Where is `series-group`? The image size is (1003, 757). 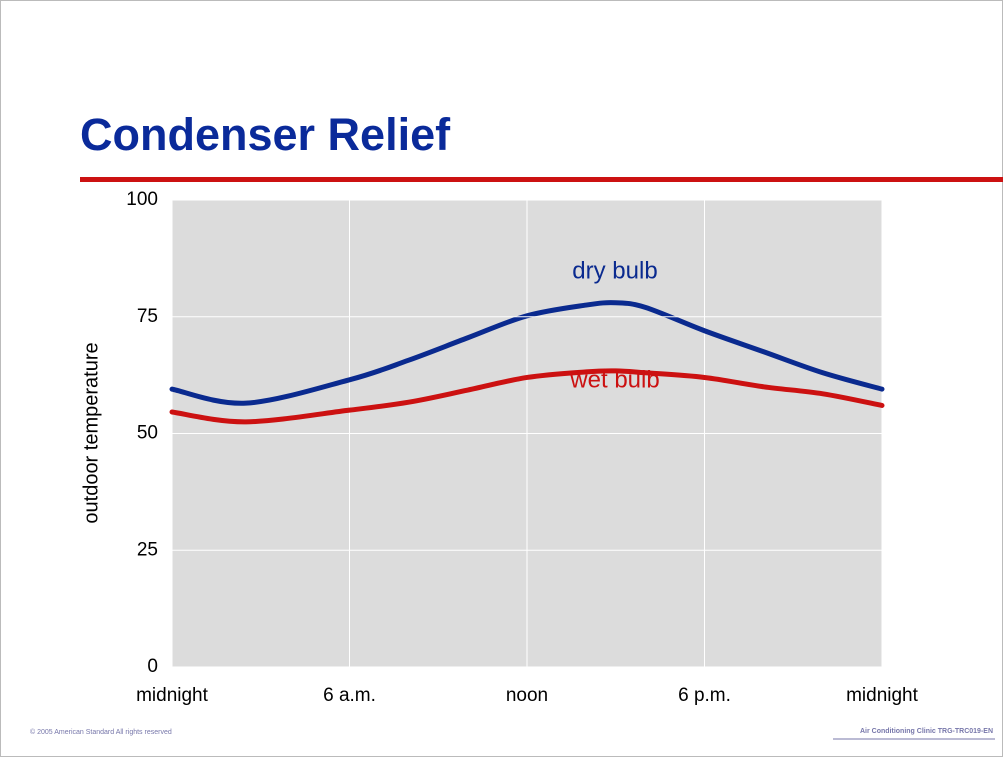
series-group is located at coordinates (527, 362).